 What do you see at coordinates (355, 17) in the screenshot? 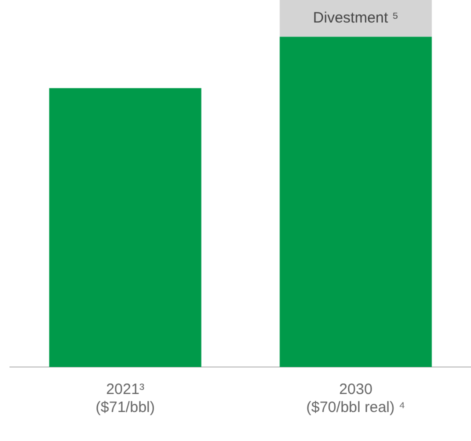
I see `series-label: Divestment ⁵` at bounding box center [355, 17].